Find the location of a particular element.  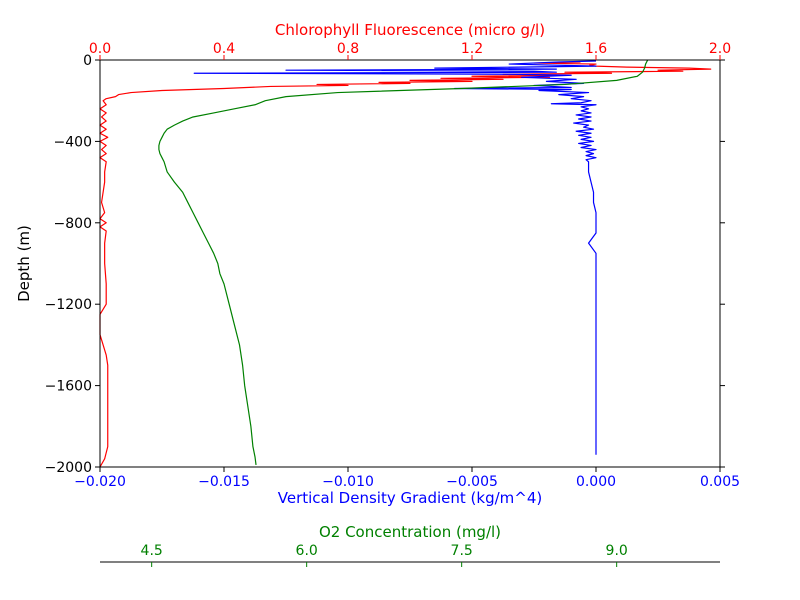

bottom-tick-label: −0.015 is located at coordinates (224, 482).